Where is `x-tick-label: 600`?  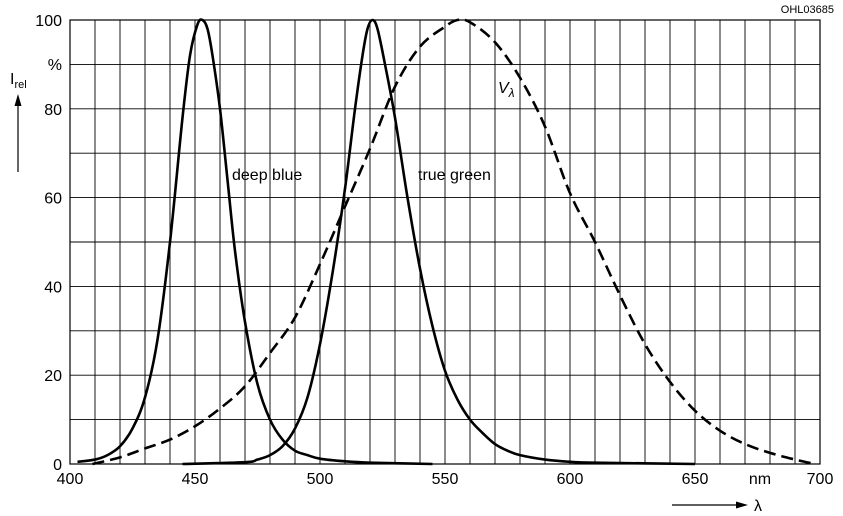 x-tick-label: 600 is located at coordinates (570, 479).